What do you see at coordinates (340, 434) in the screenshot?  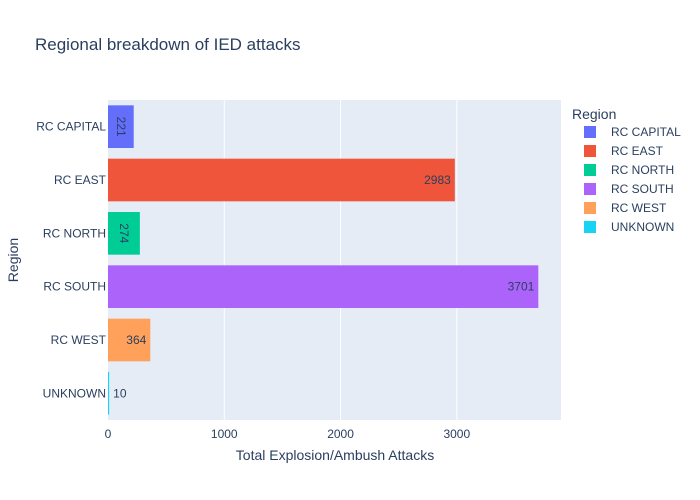 I see `x-tick-label: 2000` at bounding box center [340, 434].